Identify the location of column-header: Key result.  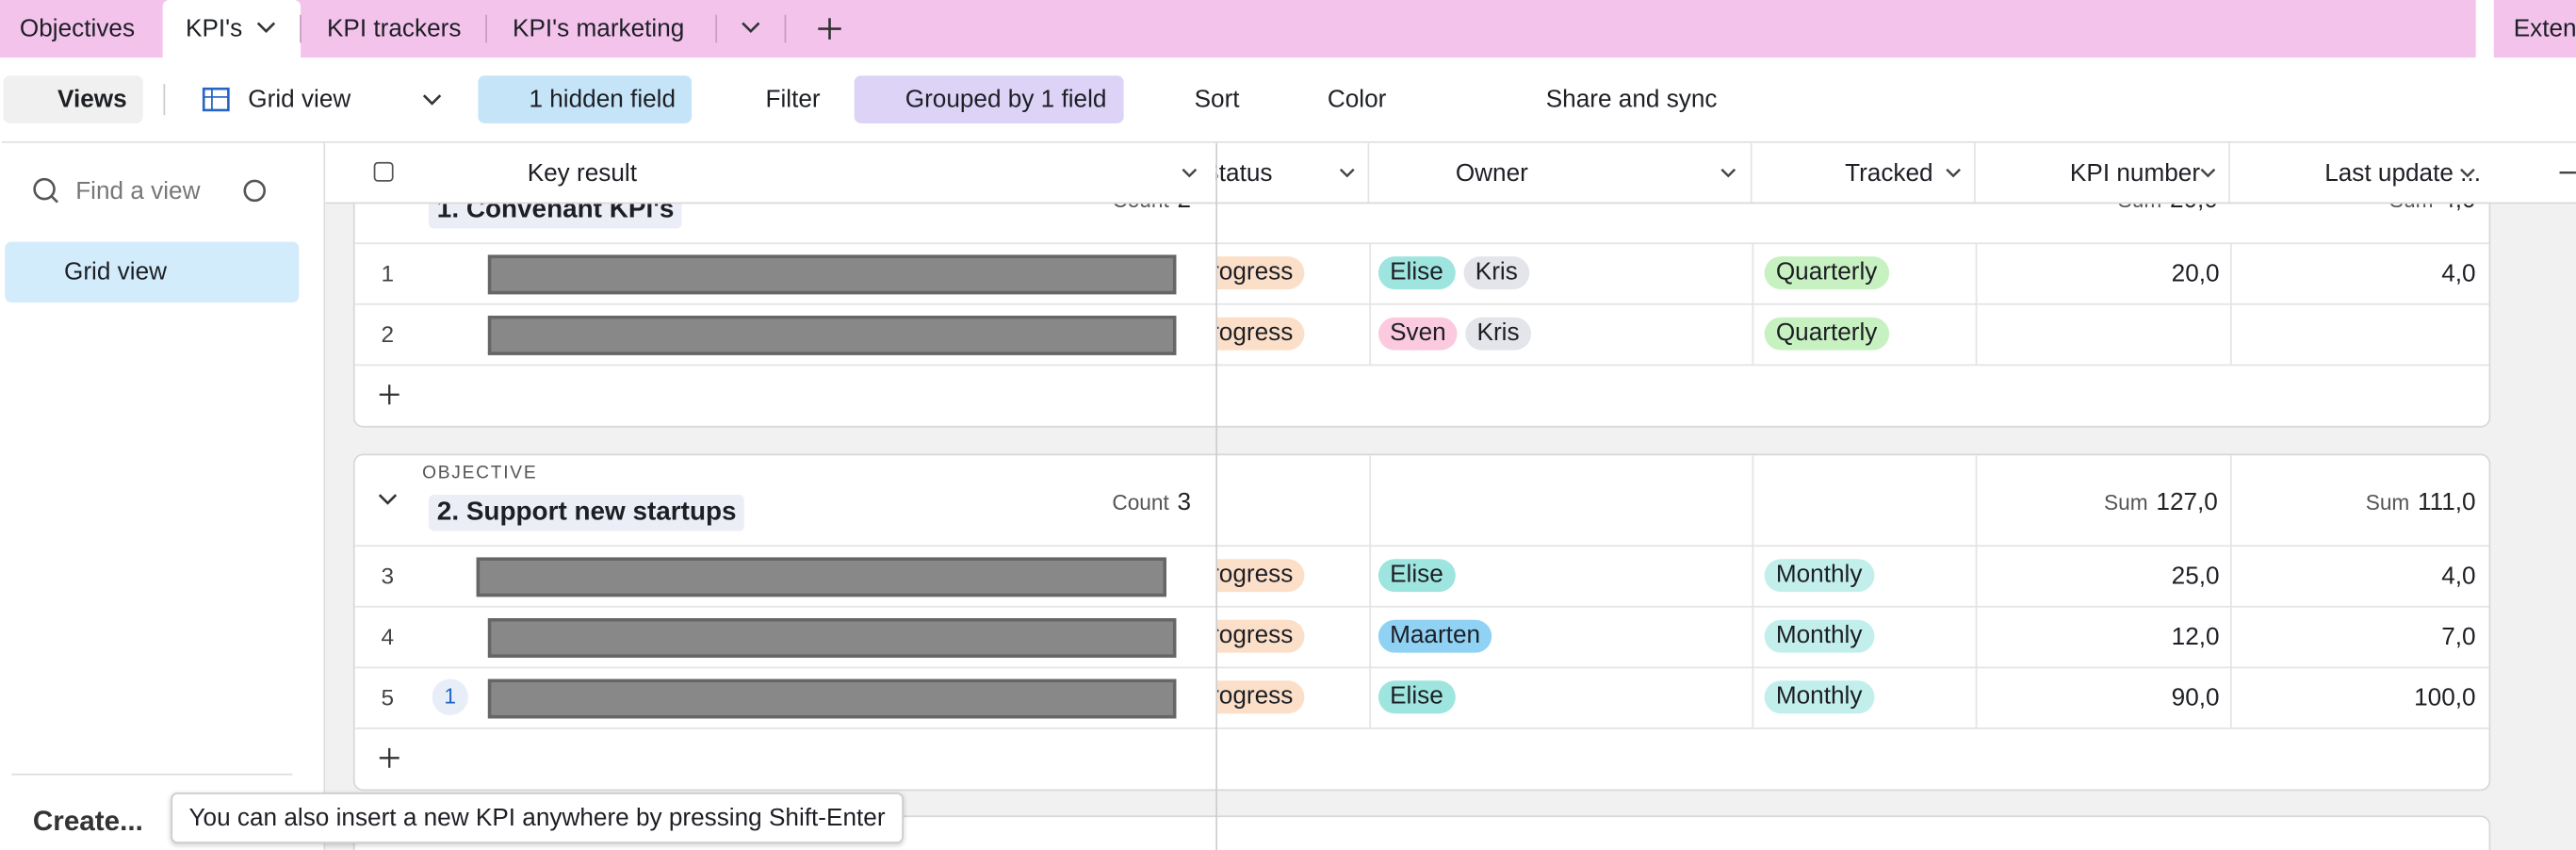
(582, 174).